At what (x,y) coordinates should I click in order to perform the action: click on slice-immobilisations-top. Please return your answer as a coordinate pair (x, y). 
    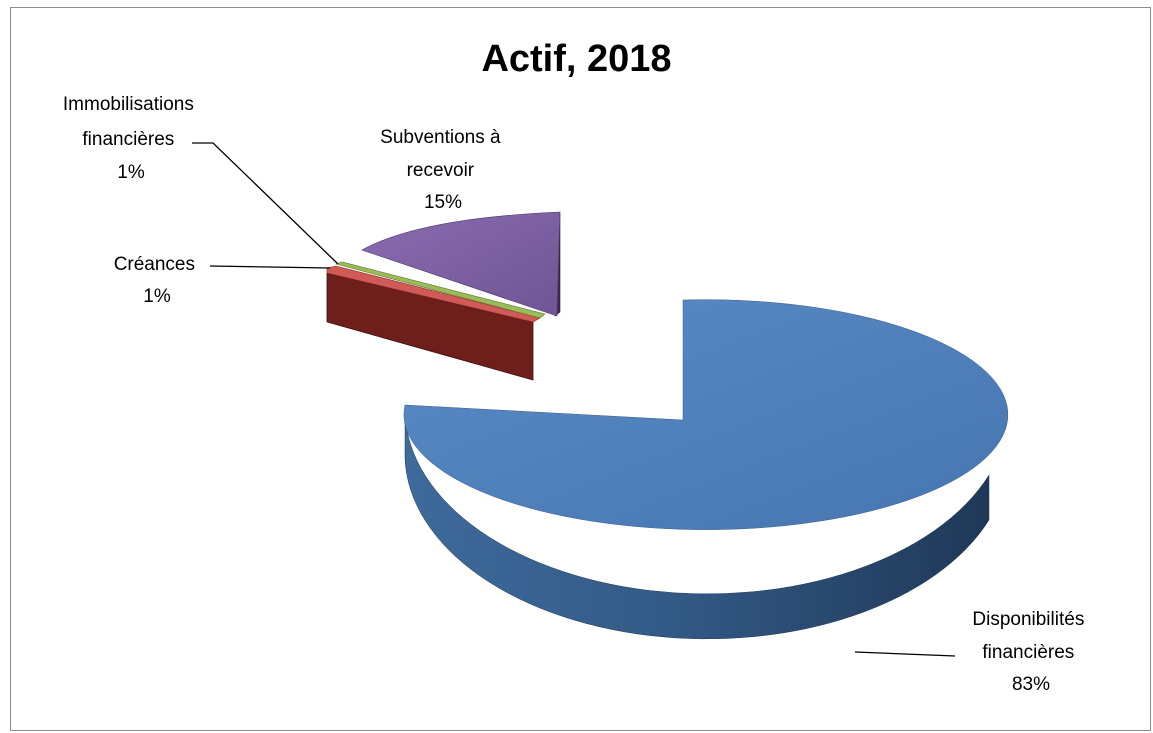
    Looking at the image, I should click on (440, 290).